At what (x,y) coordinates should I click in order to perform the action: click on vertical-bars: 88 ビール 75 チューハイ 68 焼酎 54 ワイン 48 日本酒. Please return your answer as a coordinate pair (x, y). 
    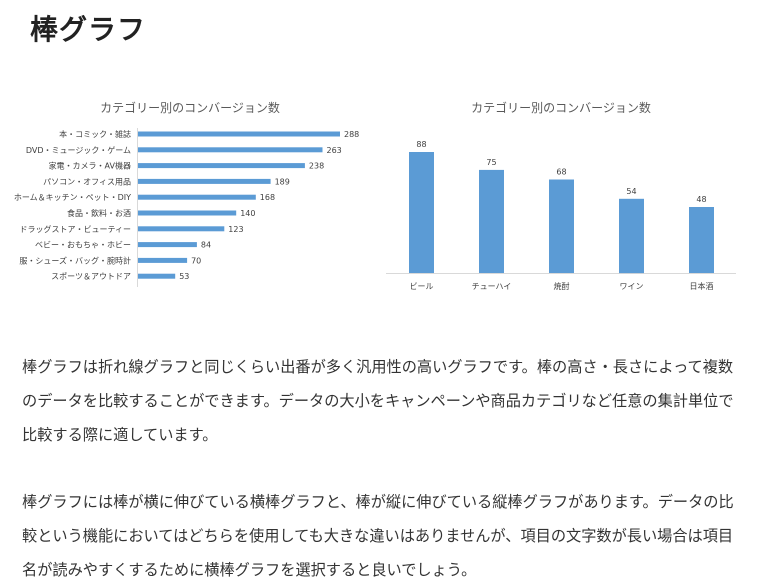
    Looking at the image, I should click on (561, 215).